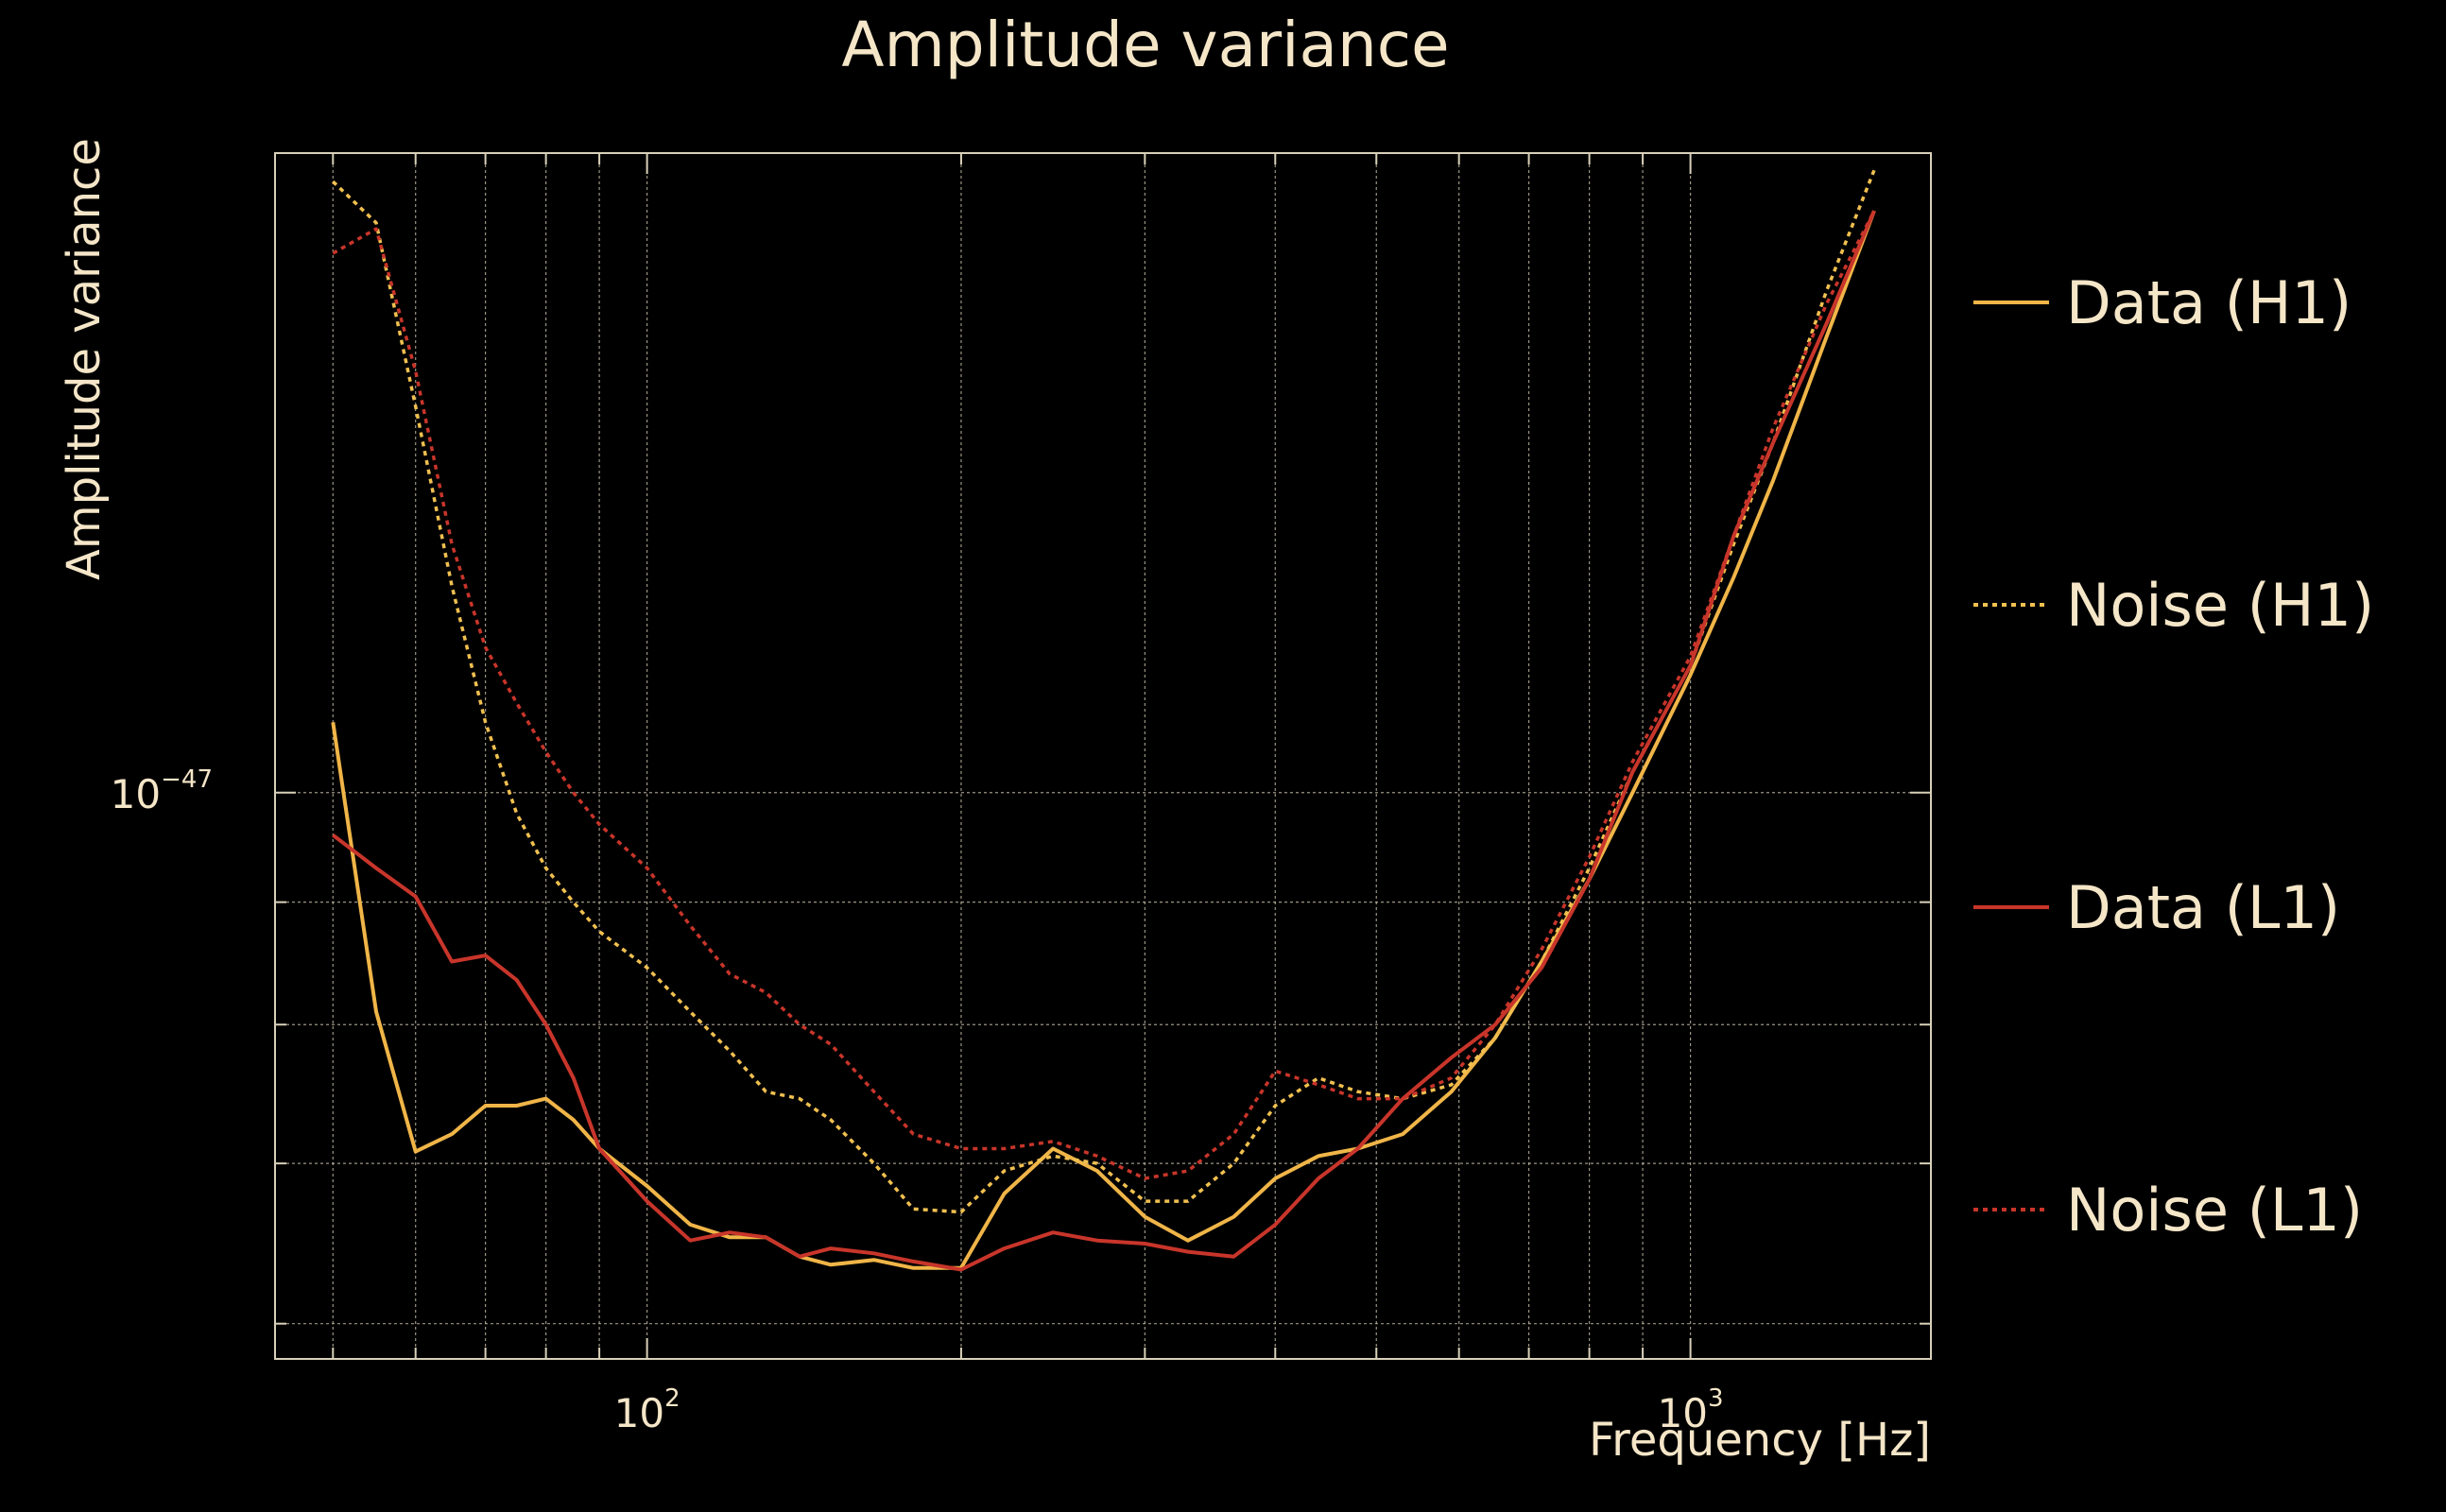 Image resolution: width=2446 pixels, height=1512 pixels. What do you see at coordinates (84, 359) in the screenshot?
I see `y-axis-label: Amplitude variance` at bounding box center [84, 359].